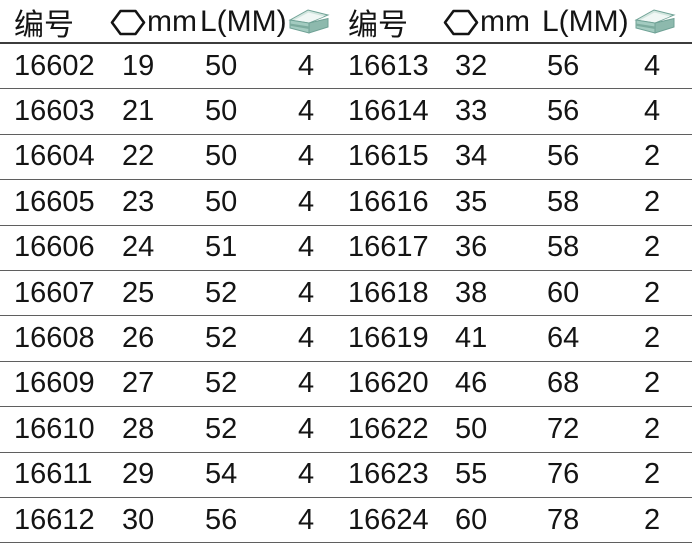  Describe the element at coordinates (346, 67) in the screenshot. I see `table-row: 16602 19 50 4 16613 32 56 4` at that location.